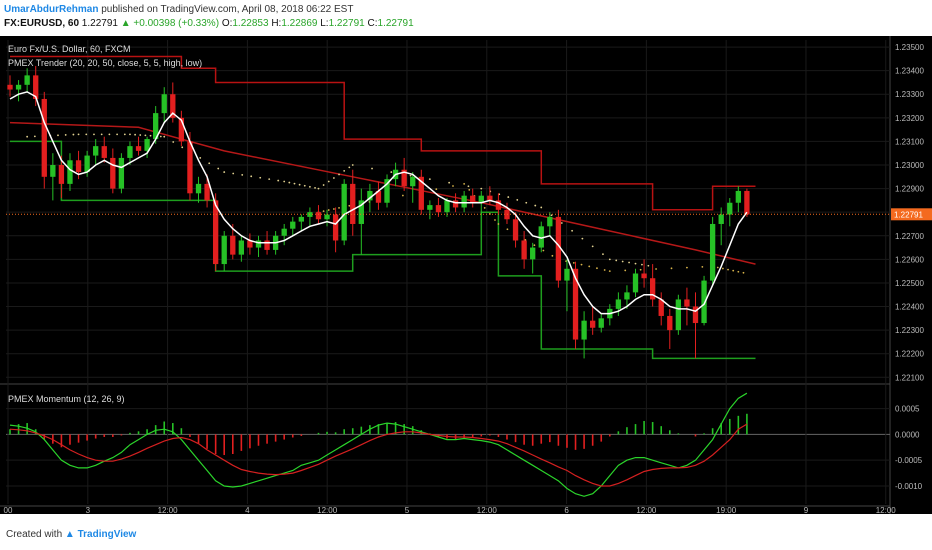 The image size is (932, 550). What do you see at coordinates (168, 510) in the screenshot?
I see `time-tick-label: 12:00` at bounding box center [168, 510].